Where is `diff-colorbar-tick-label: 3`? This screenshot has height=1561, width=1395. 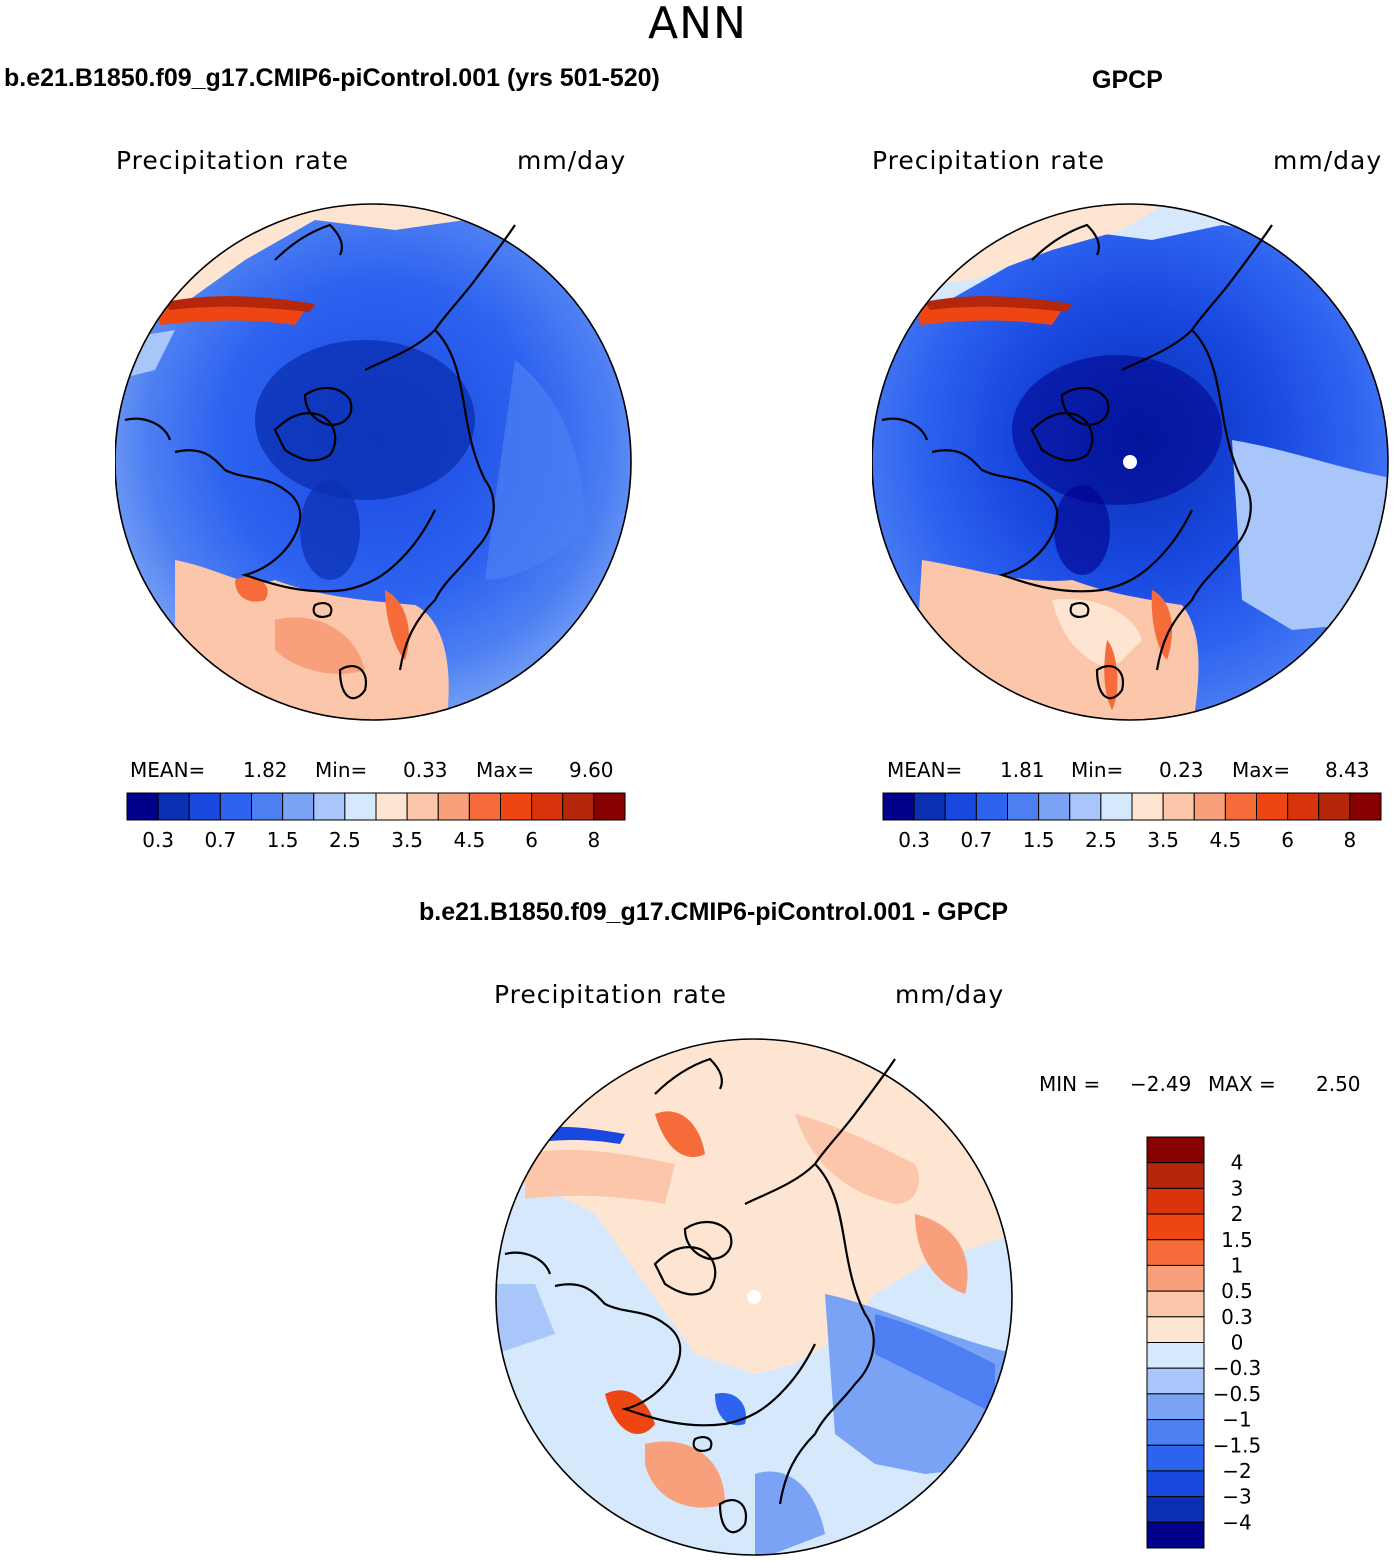 diff-colorbar-tick-label: 3 is located at coordinates (1237, 1188).